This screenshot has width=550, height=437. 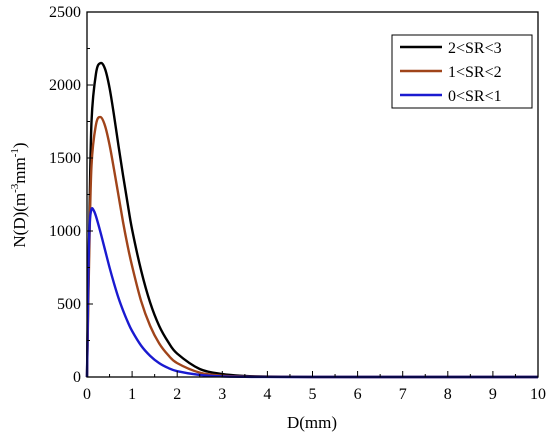 What do you see at coordinates (132, 394) in the screenshot?
I see `x-tick-label: 1` at bounding box center [132, 394].